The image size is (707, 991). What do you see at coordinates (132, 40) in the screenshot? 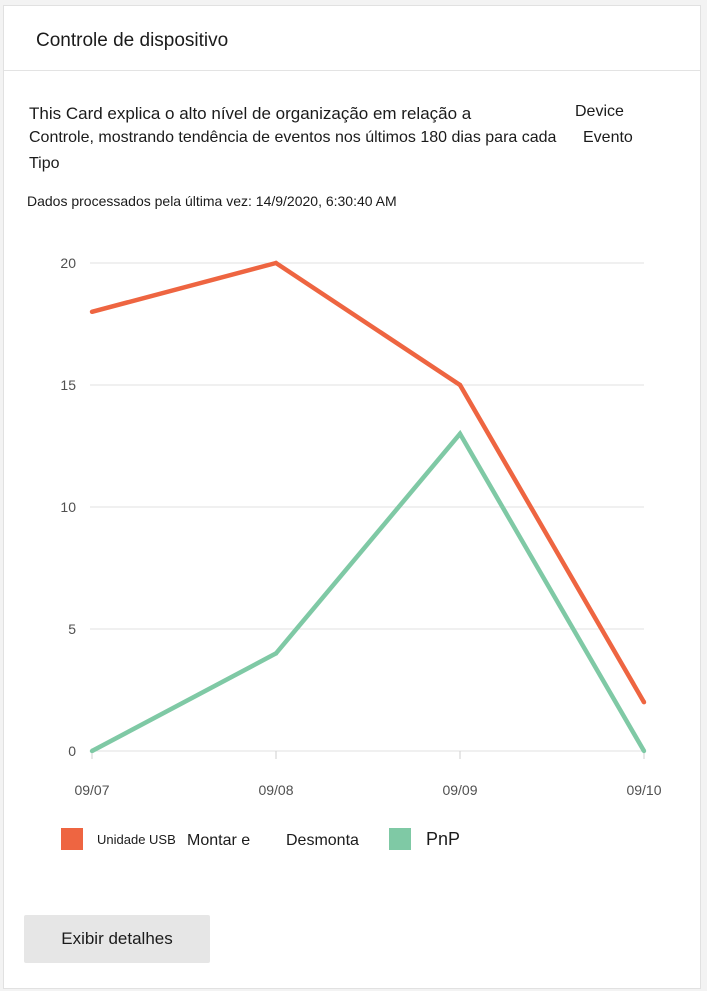
I see `card-title: Controle de dispositivo` at bounding box center [132, 40].